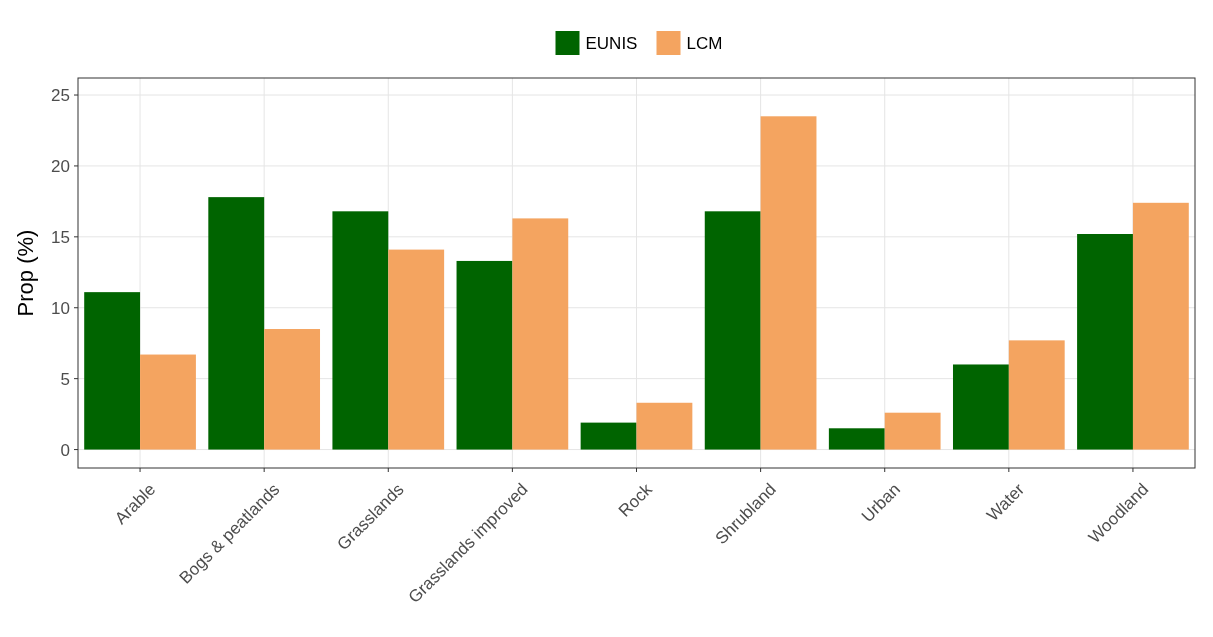  I want to click on y-tick-label: 10, so click(60, 308).